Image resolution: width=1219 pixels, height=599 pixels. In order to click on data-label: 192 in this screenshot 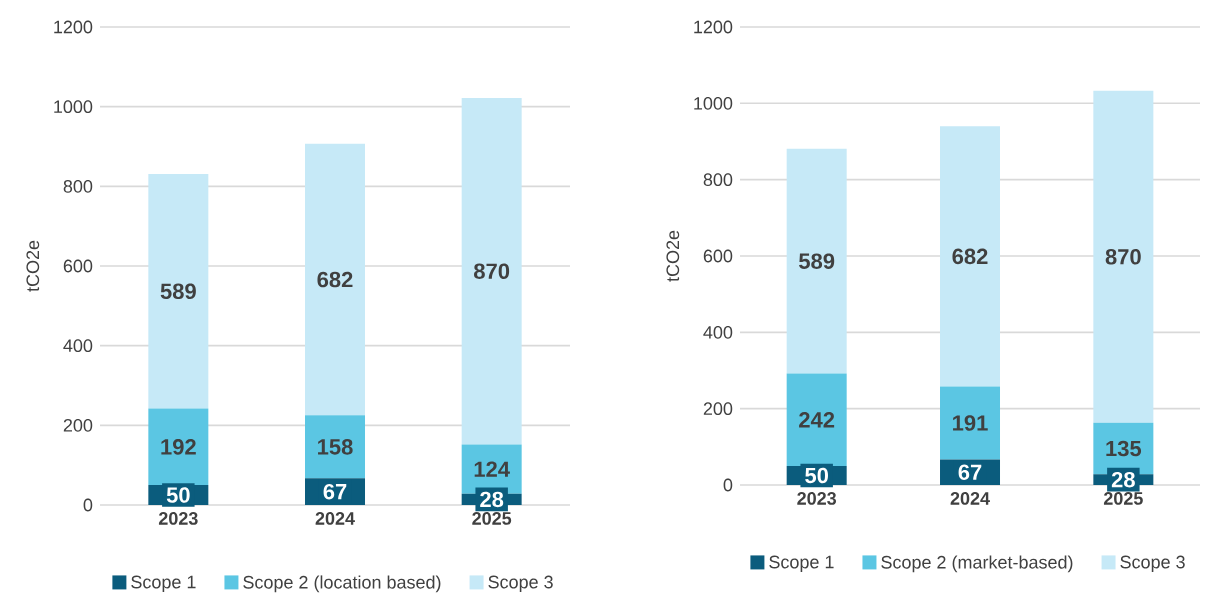, I will do `click(178, 446)`.